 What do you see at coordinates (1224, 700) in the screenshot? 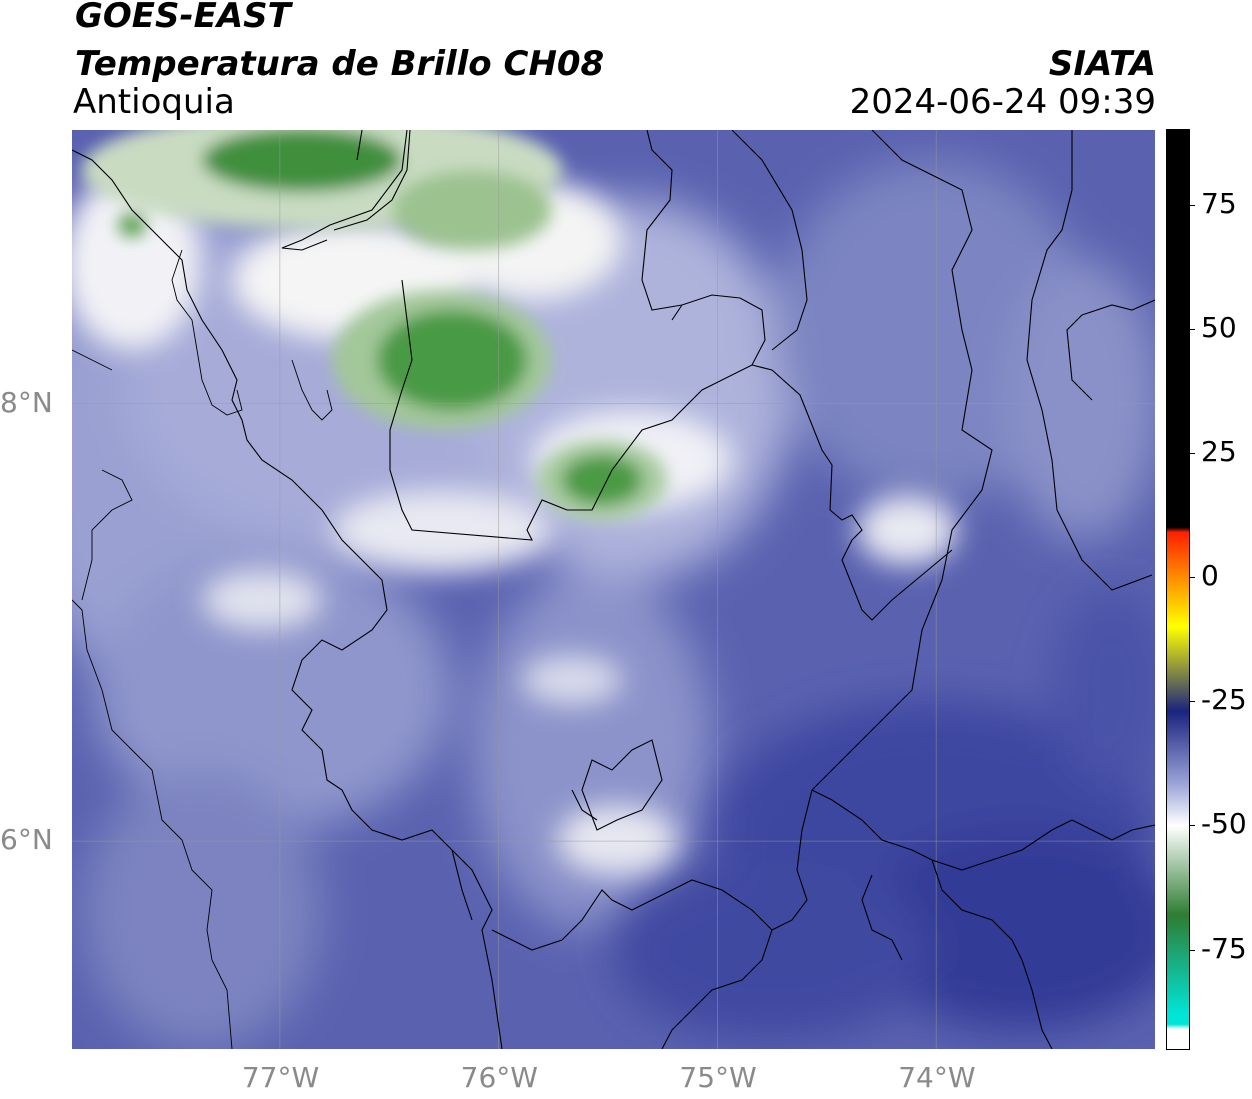
I see `colorbar-tick-label: -25` at bounding box center [1224, 700].